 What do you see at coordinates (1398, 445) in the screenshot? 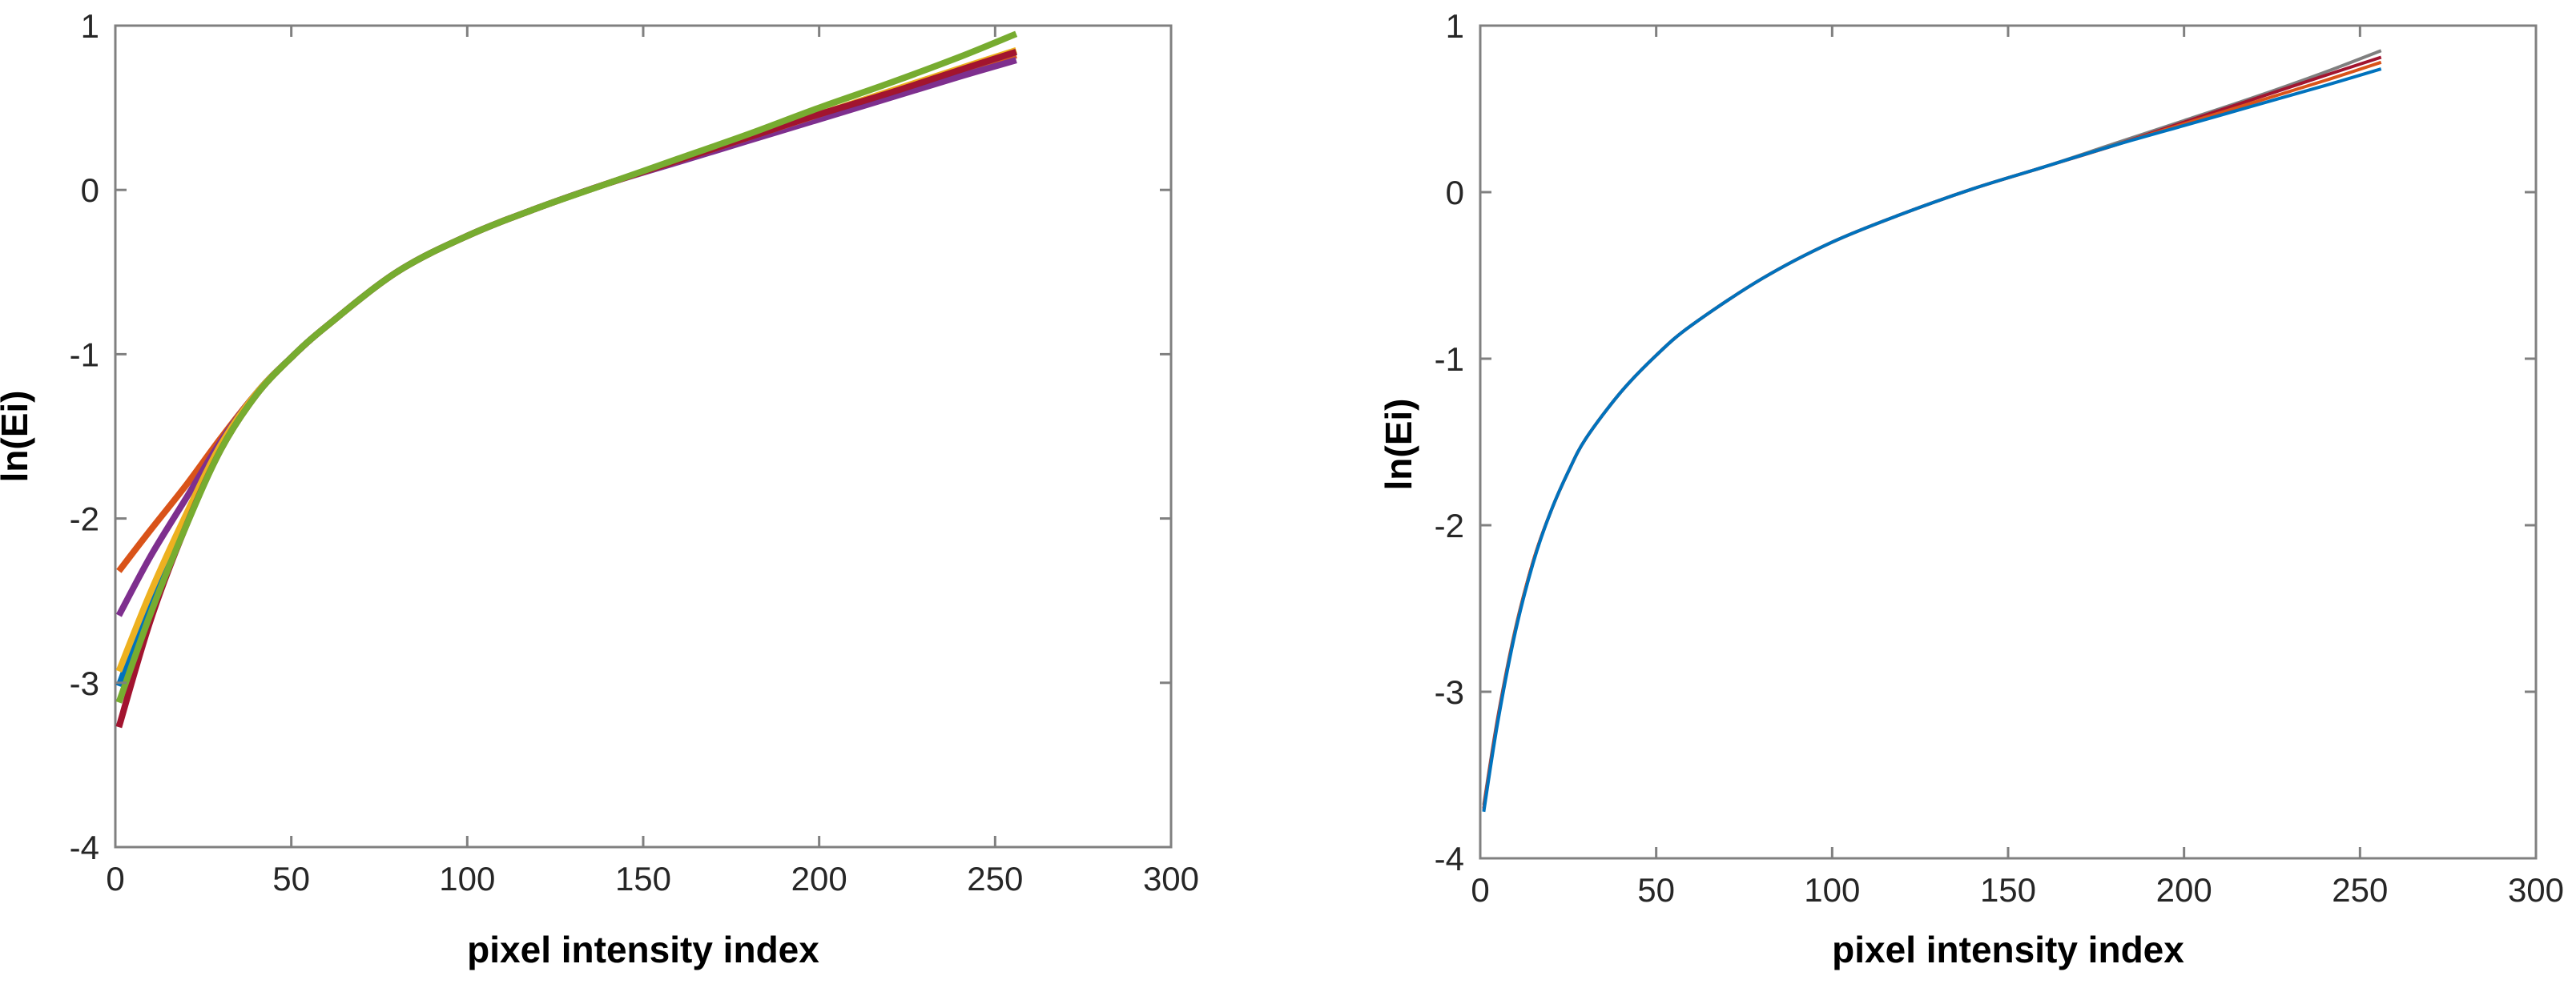
I see `y-axis-label-right: ln(Ei)` at bounding box center [1398, 445].